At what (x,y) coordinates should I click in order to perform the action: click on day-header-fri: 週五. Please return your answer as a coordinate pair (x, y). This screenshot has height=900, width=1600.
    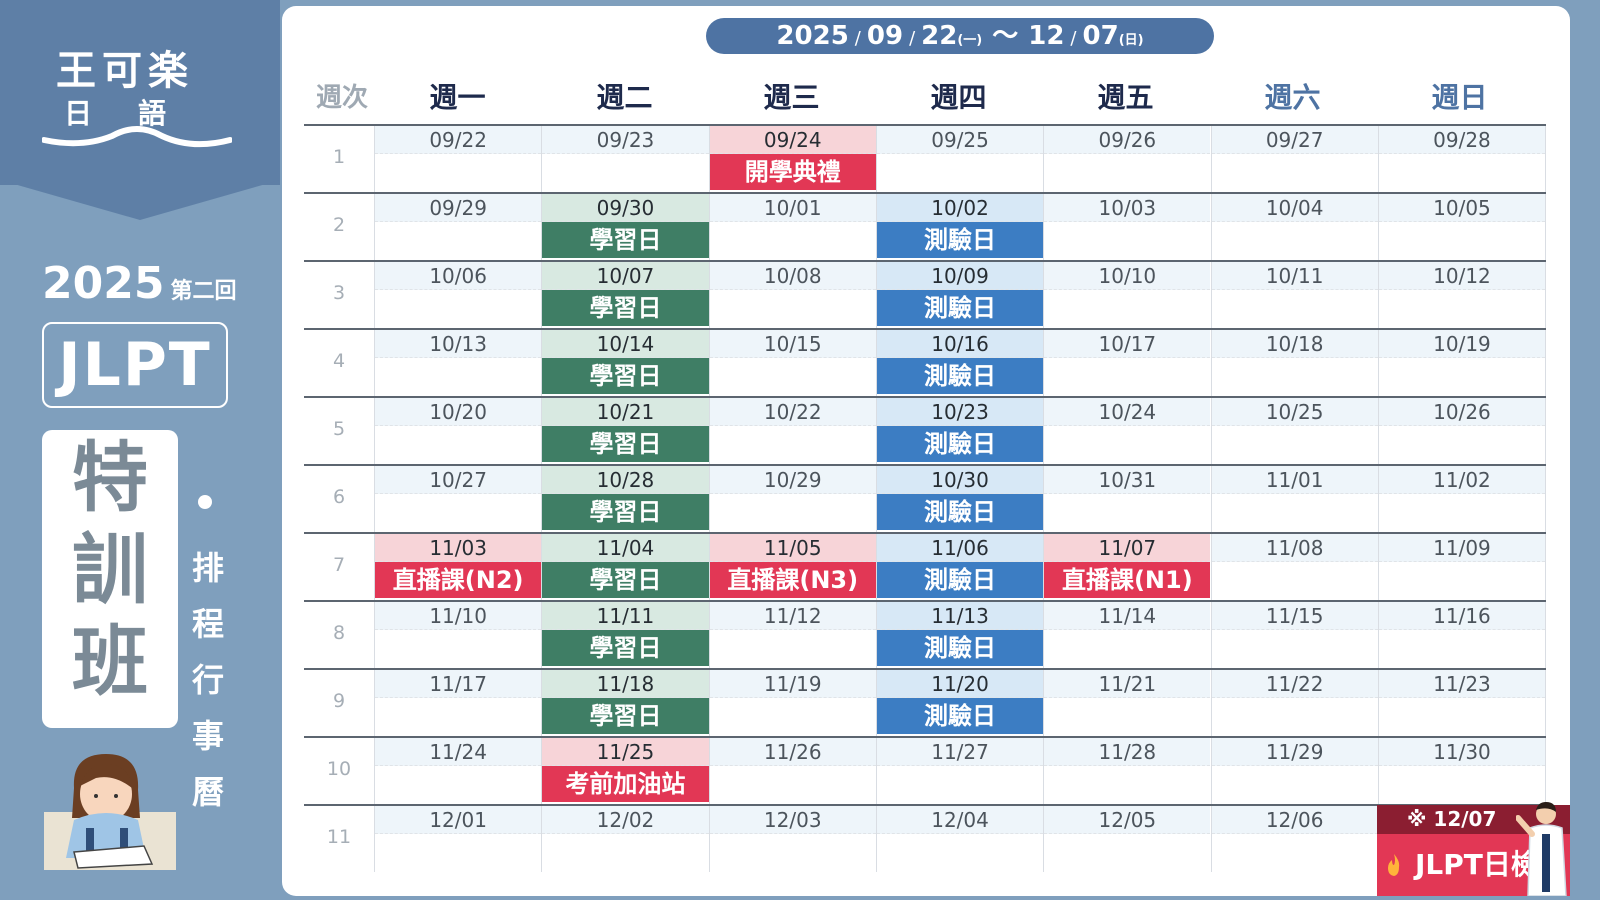
    Looking at the image, I should click on (1125, 97).